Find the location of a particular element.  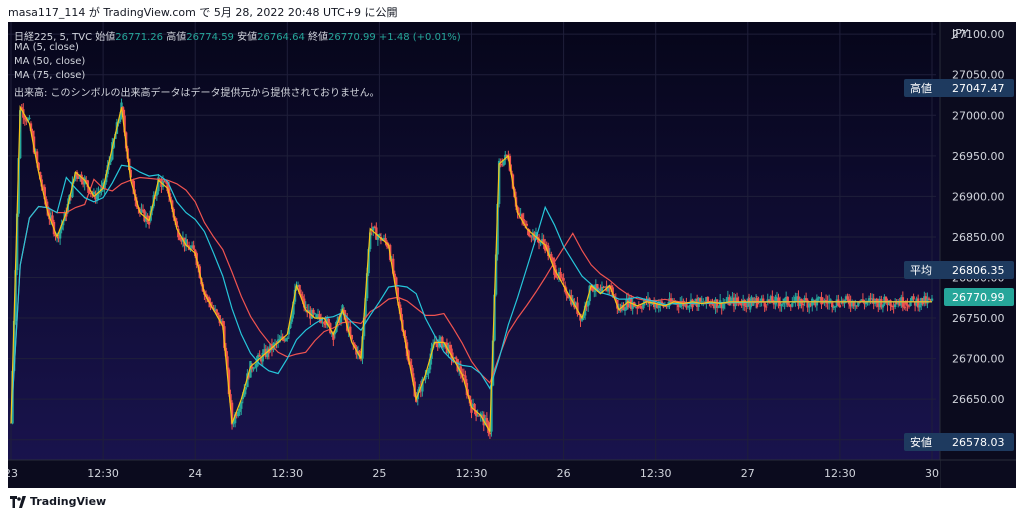

legend-ma75: MA (75, close) is located at coordinates (50, 75).